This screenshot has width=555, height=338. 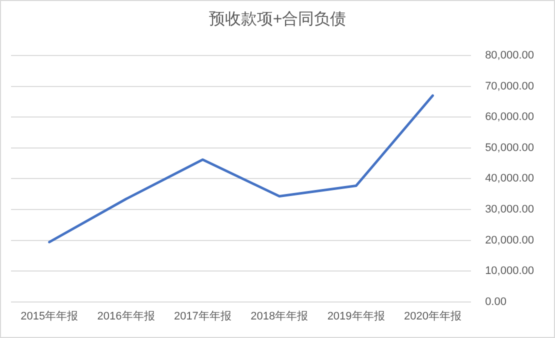 What do you see at coordinates (509, 148) in the screenshot?
I see `y-tick-label: 50,000.00` at bounding box center [509, 148].